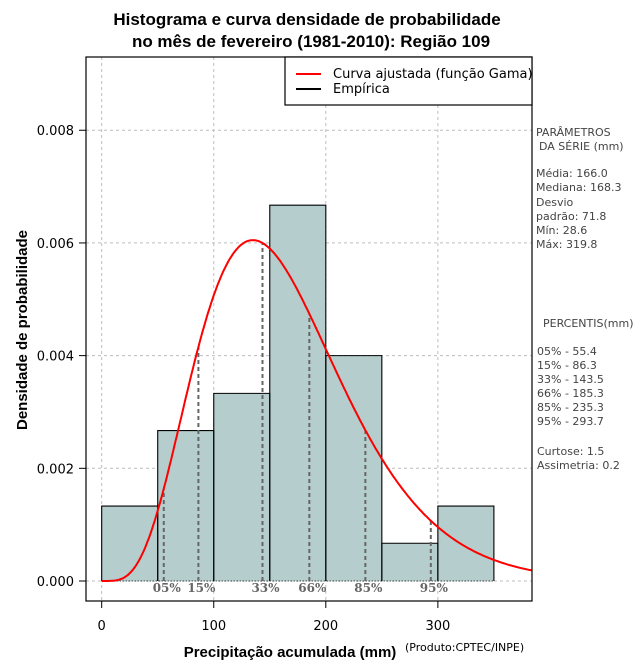  Describe the element at coordinates (22, 330) in the screenshot. I see `y-axis-title: Densidade de probabilidade` at that location.